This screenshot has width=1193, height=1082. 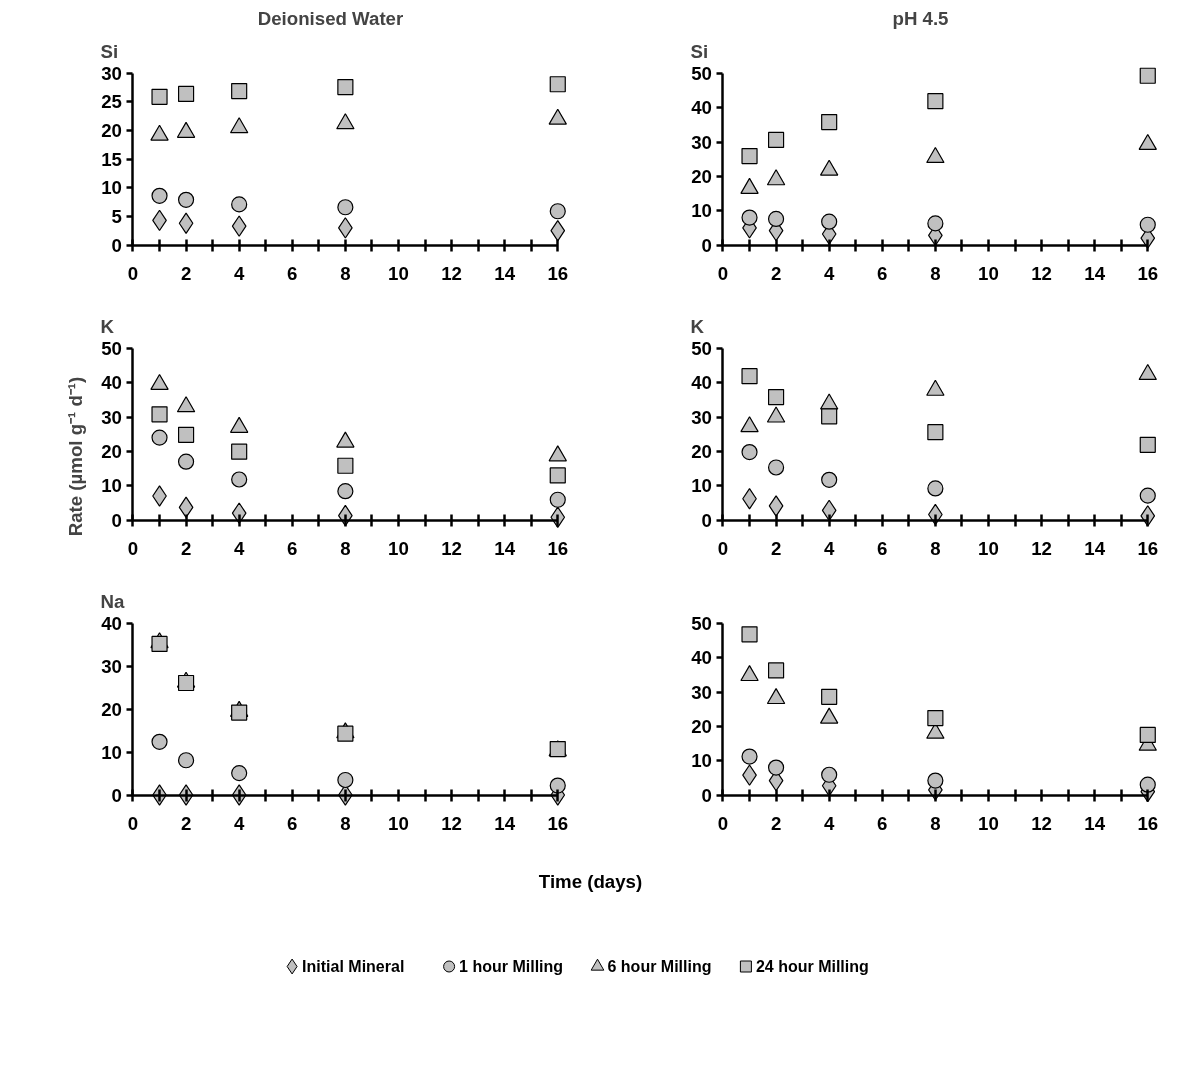 I want to click on x-axis-title: Time (days), so click(x=590, y=881).